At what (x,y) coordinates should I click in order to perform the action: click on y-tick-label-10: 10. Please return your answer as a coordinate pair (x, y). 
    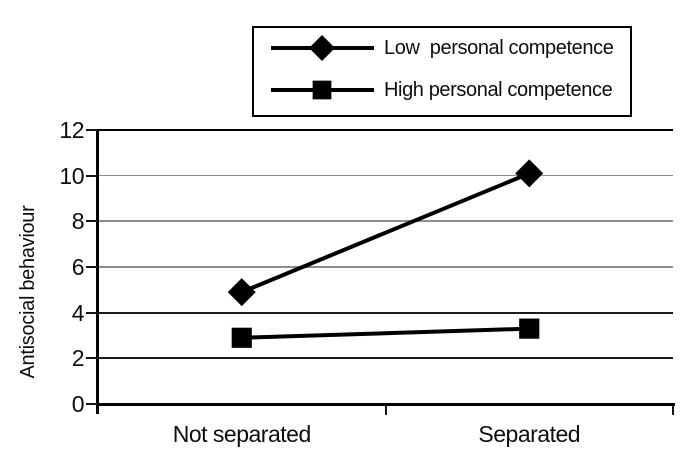
    Looking at the image, I should click on (71, 175).